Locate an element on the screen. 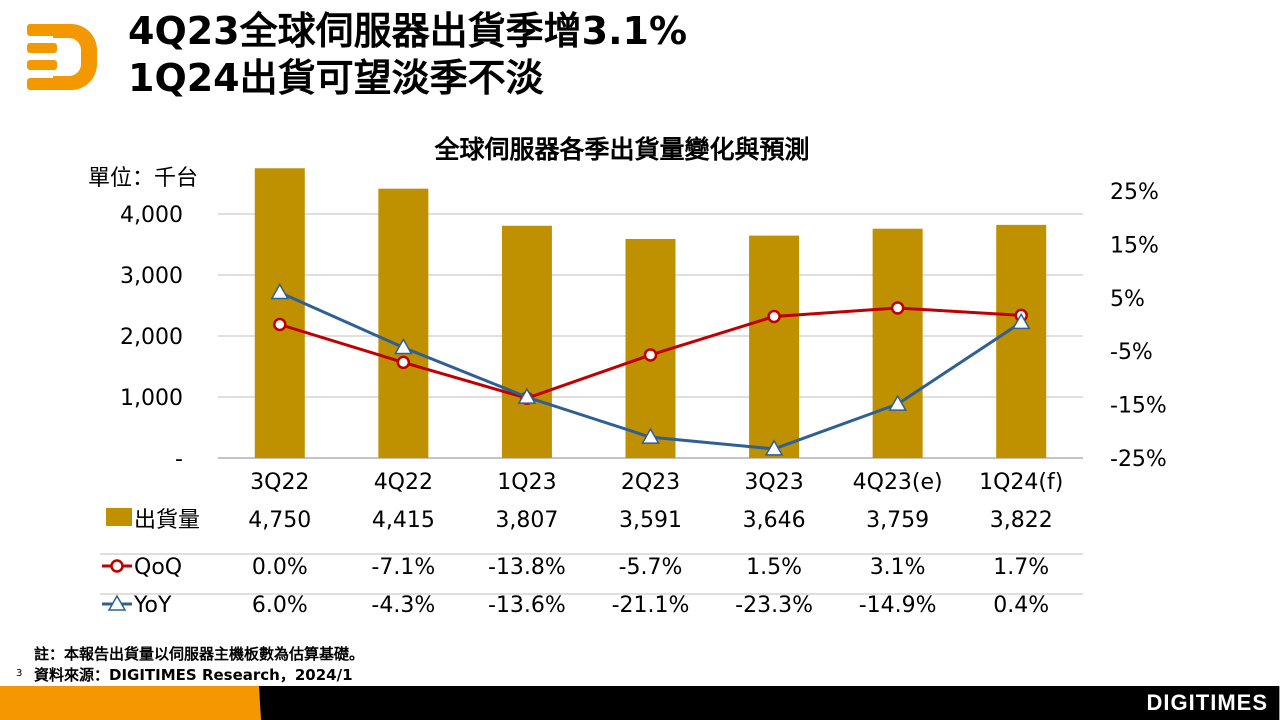 The image size is (1280, 720). table-cell: -4.3% is located at coordinates (403, 605).